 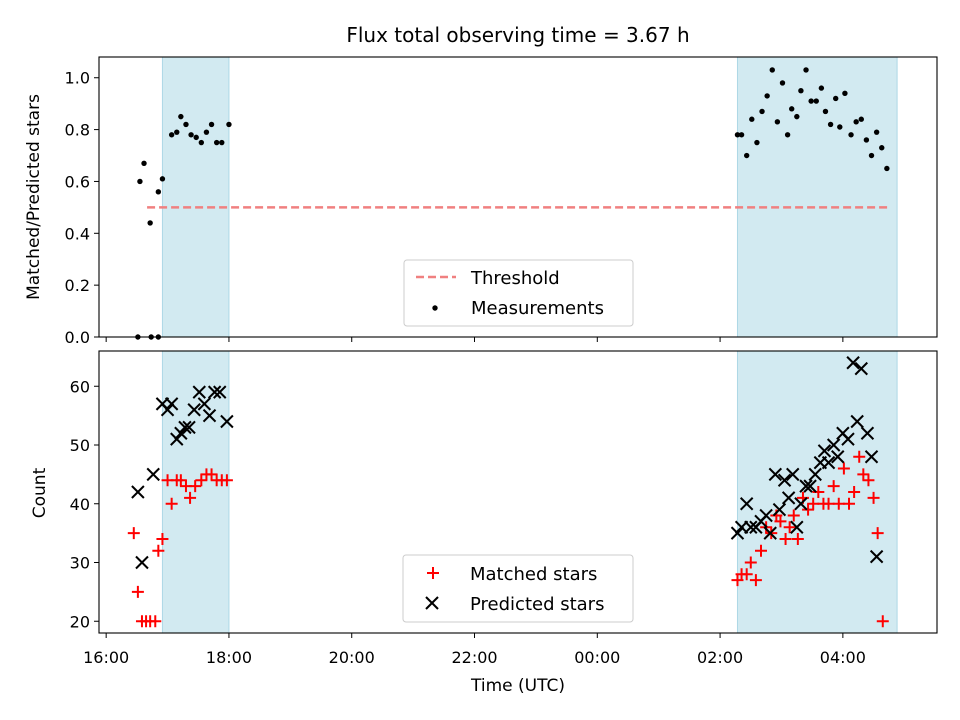 What do you see at coordinates (80, 621) in the screenshot?
I see `bottom-y-tick-label: 20` at bounding box center [80, 621].